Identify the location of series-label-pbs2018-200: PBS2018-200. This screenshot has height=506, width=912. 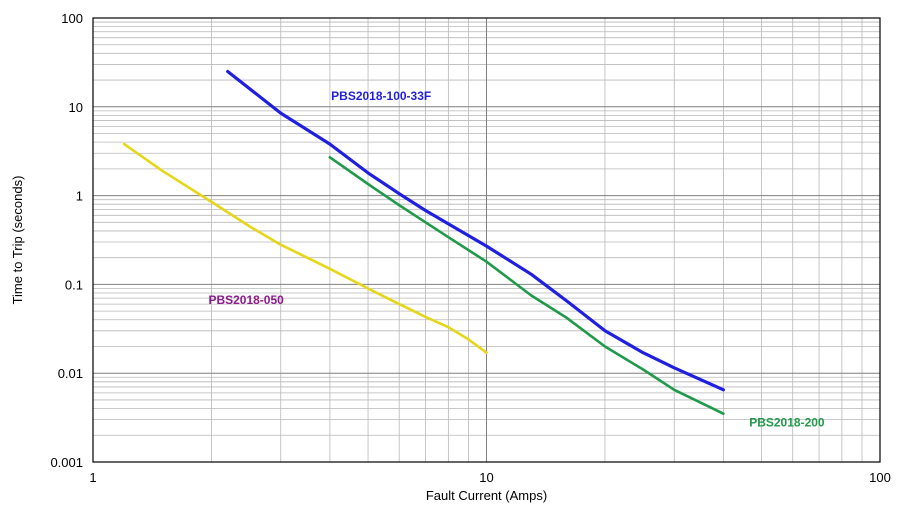
(787, 423).